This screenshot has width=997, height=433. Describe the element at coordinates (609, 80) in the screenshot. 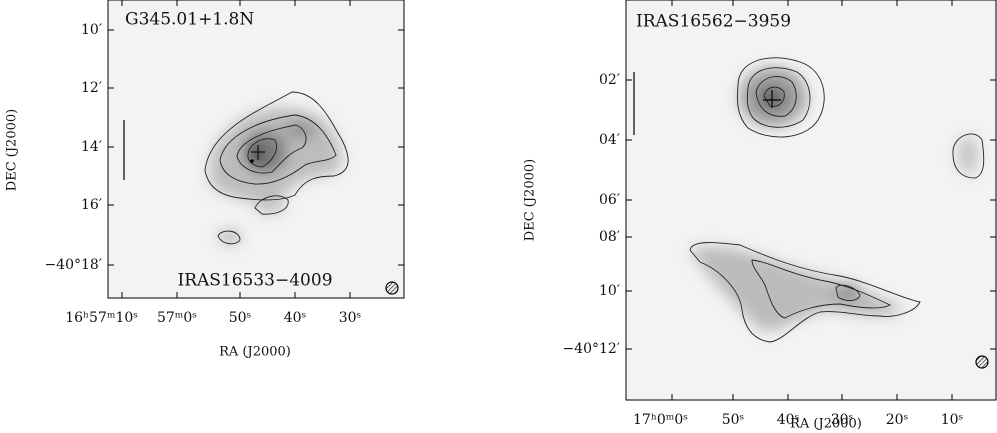

I see `y-tick-label: 02′` at that location.